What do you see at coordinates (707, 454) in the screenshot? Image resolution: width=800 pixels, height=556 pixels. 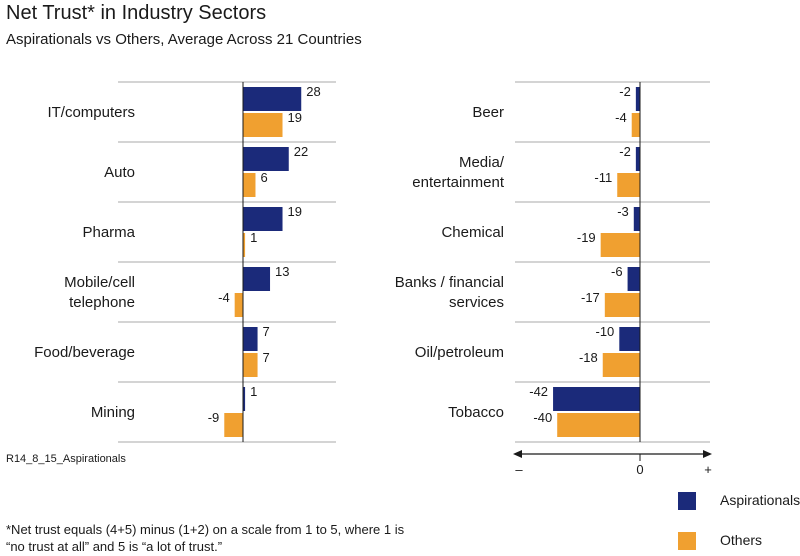 I see `x-axis-arrow-right` at bounding box center [707, 454].